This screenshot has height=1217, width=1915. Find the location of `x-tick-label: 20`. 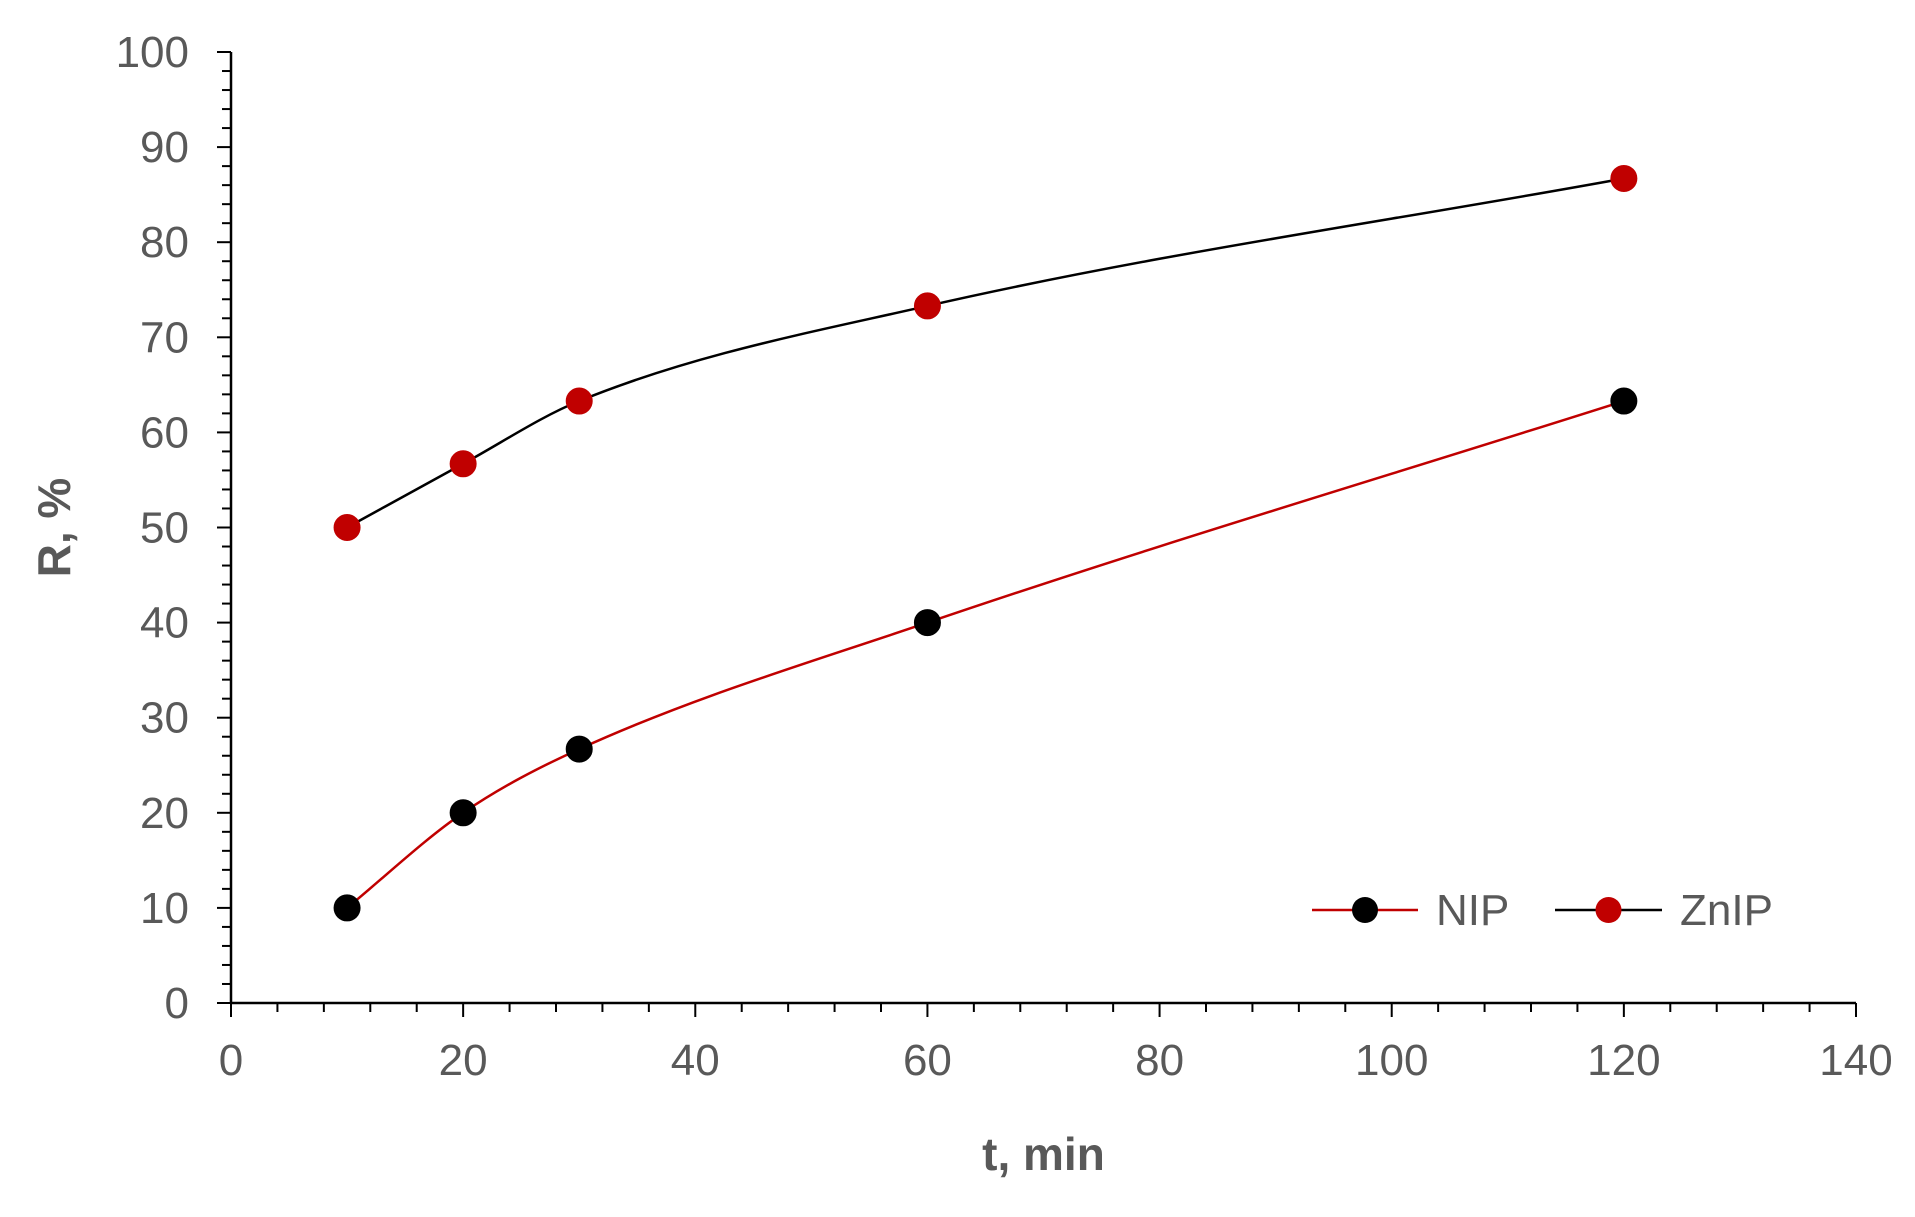

x-tick-label: 20 is located at coordinates (463, 1060).